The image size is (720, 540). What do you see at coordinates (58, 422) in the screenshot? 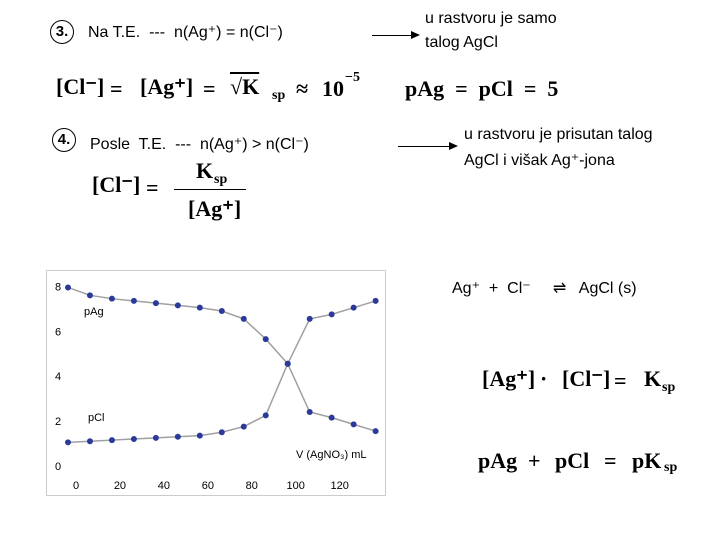
I see `y-tick-label: 2` at bounding box center [58, 422].